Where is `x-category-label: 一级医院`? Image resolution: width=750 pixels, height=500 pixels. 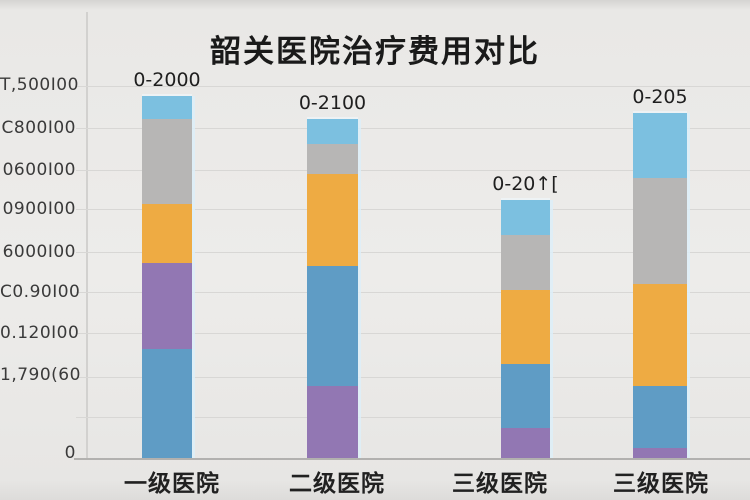
x-category-label: 一级医院 is located at coordinates (172, 484).